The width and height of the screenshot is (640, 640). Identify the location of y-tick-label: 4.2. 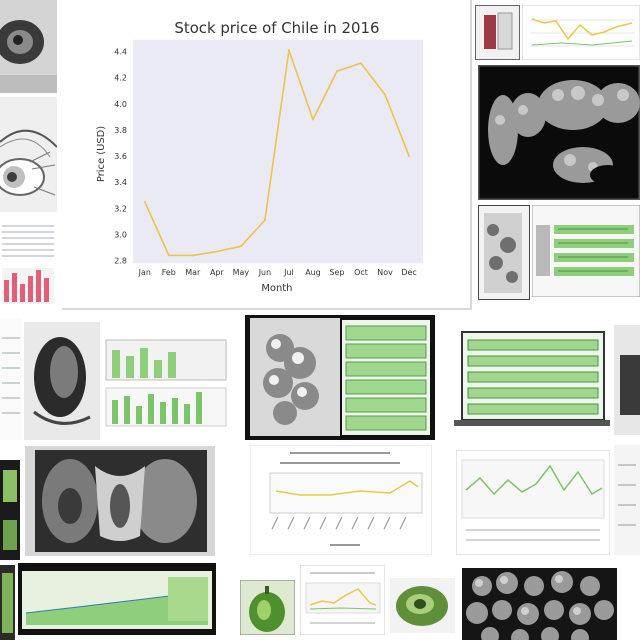
(120, 78).